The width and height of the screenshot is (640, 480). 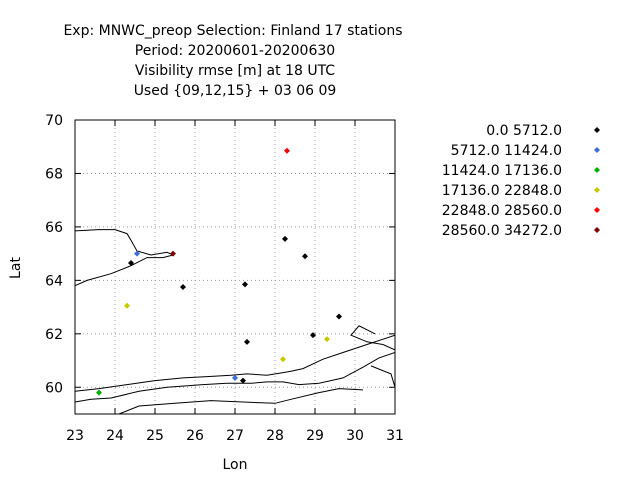 I want to click on x-tick-label: 27, so click(x=235, y=436).